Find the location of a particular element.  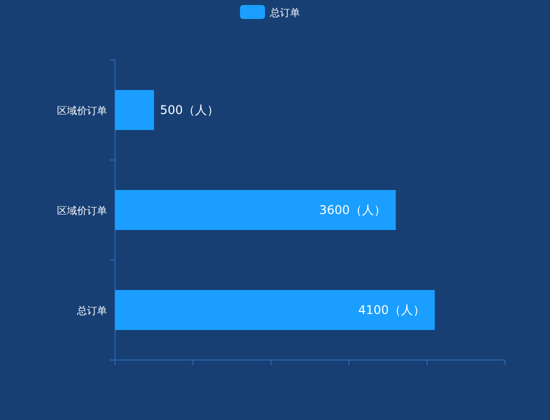

data-label: 4100（人） is located at coordinates (391, 310).